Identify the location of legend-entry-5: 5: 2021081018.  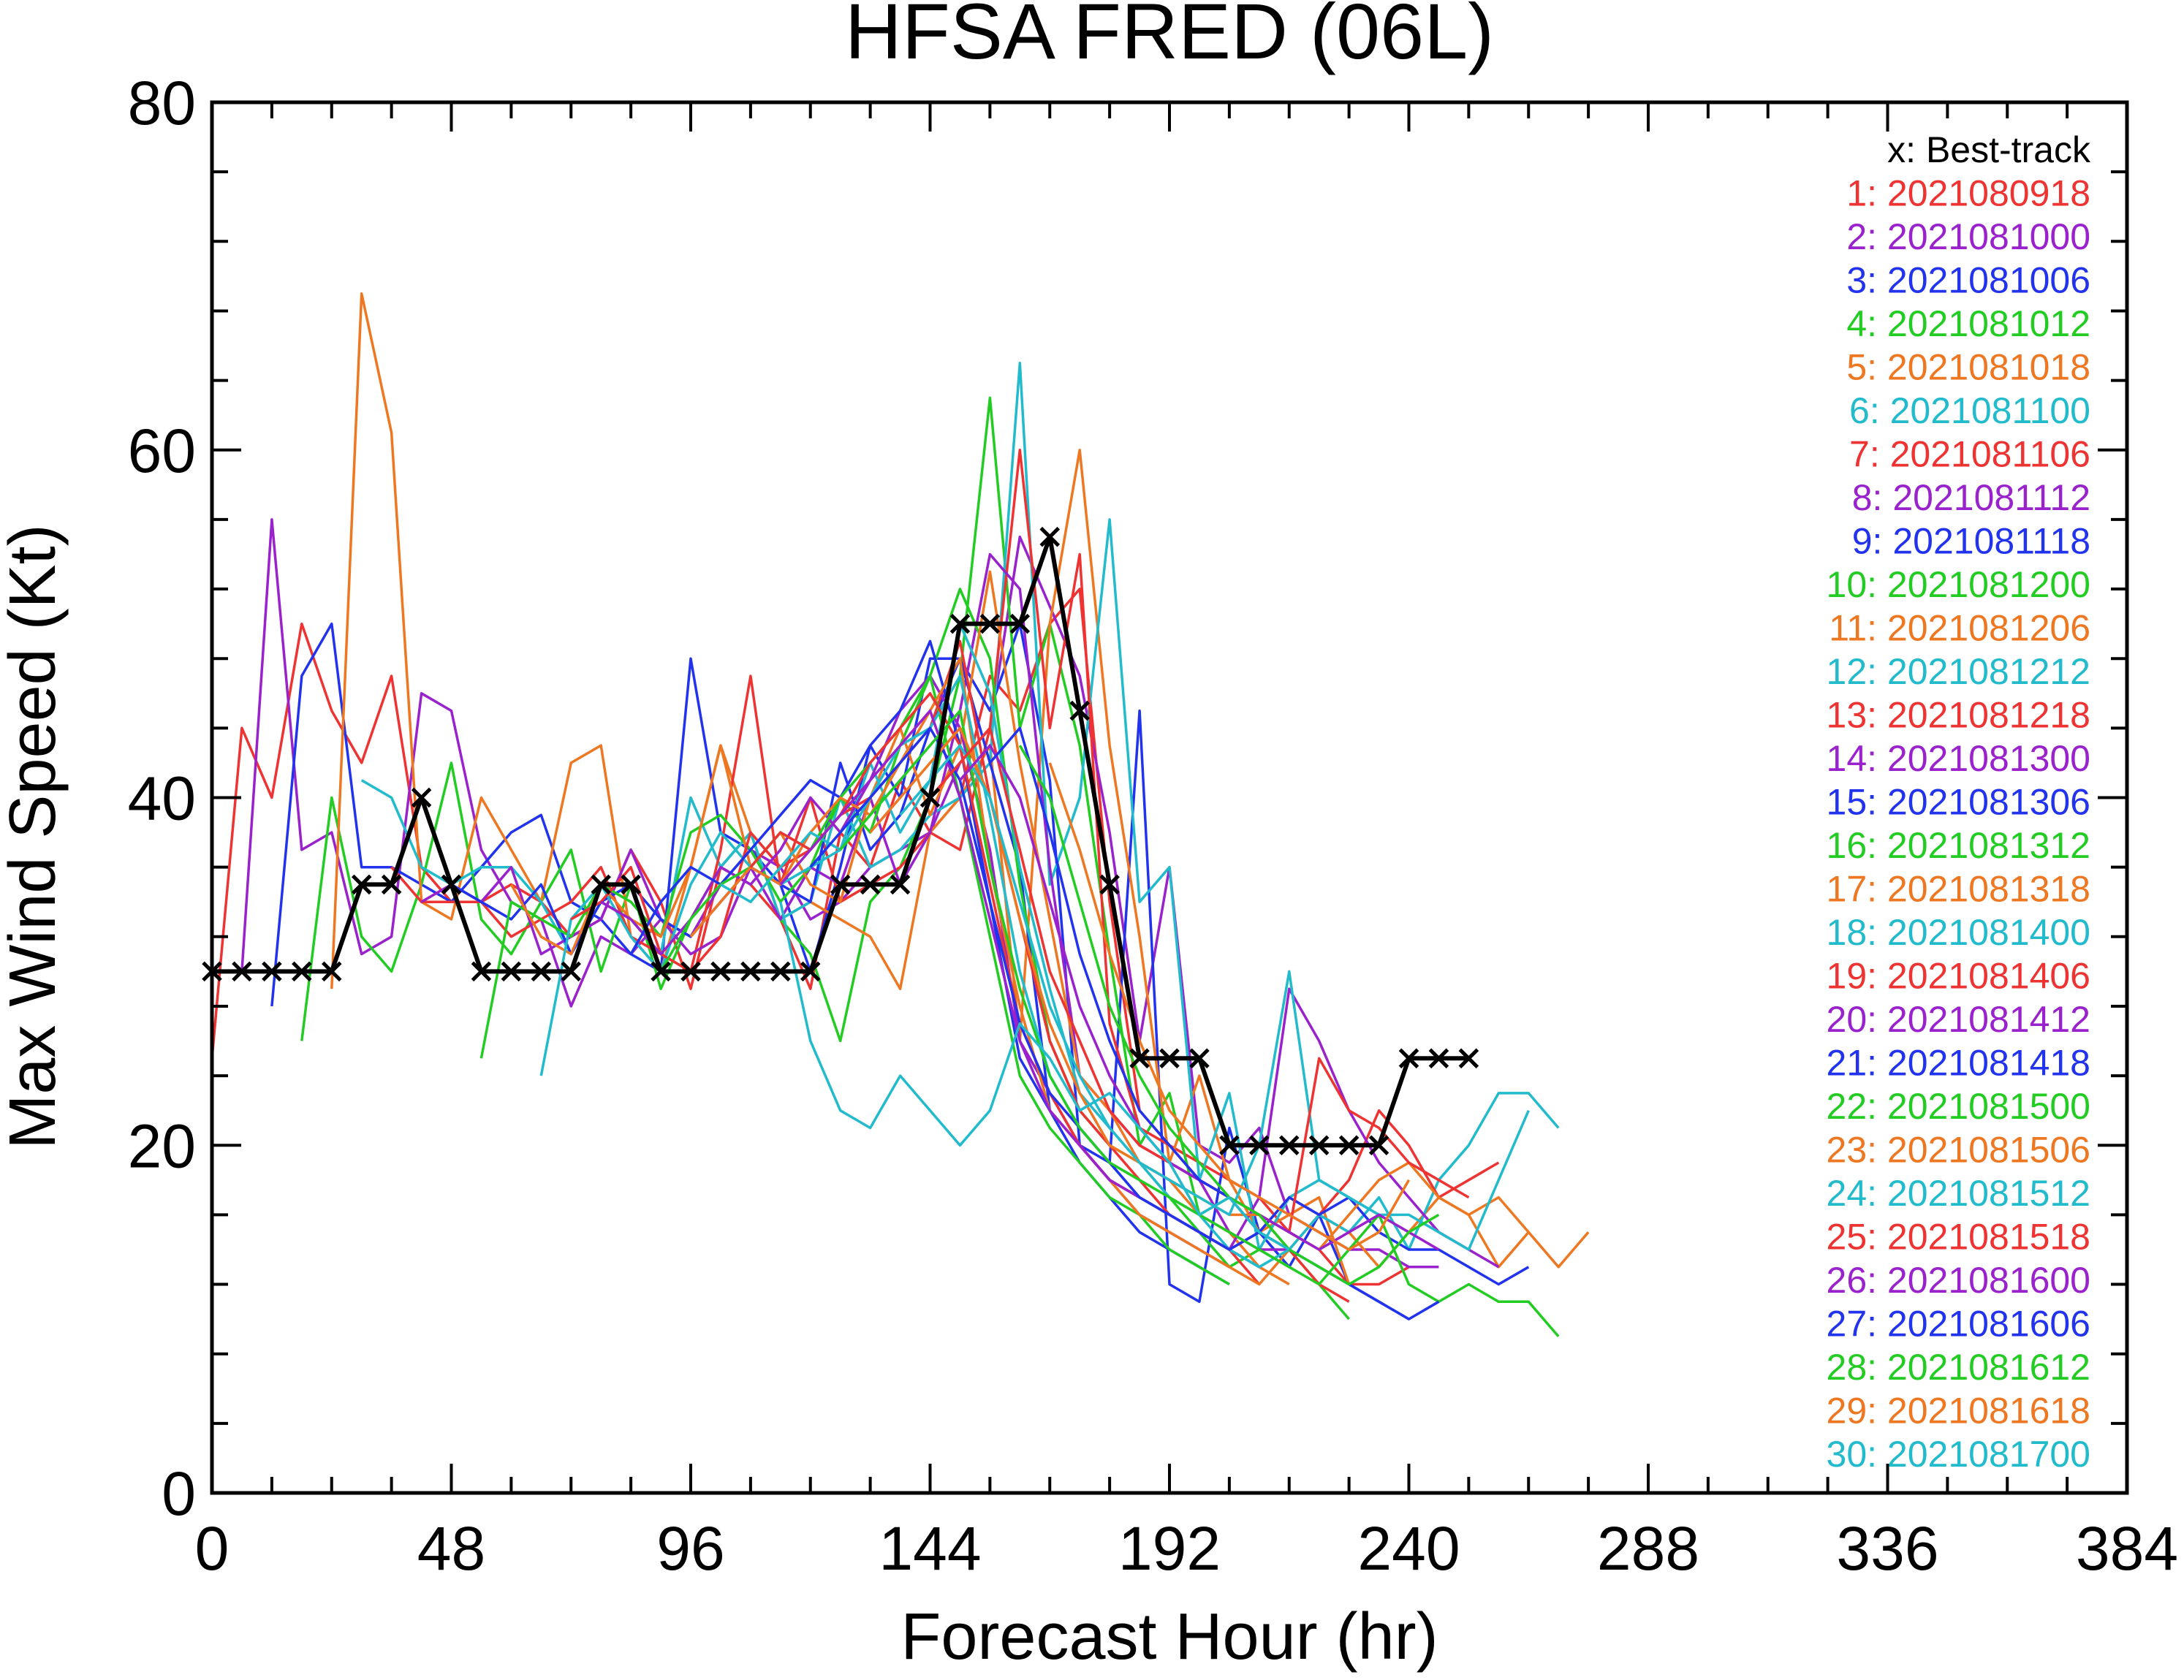
(1968, 367).